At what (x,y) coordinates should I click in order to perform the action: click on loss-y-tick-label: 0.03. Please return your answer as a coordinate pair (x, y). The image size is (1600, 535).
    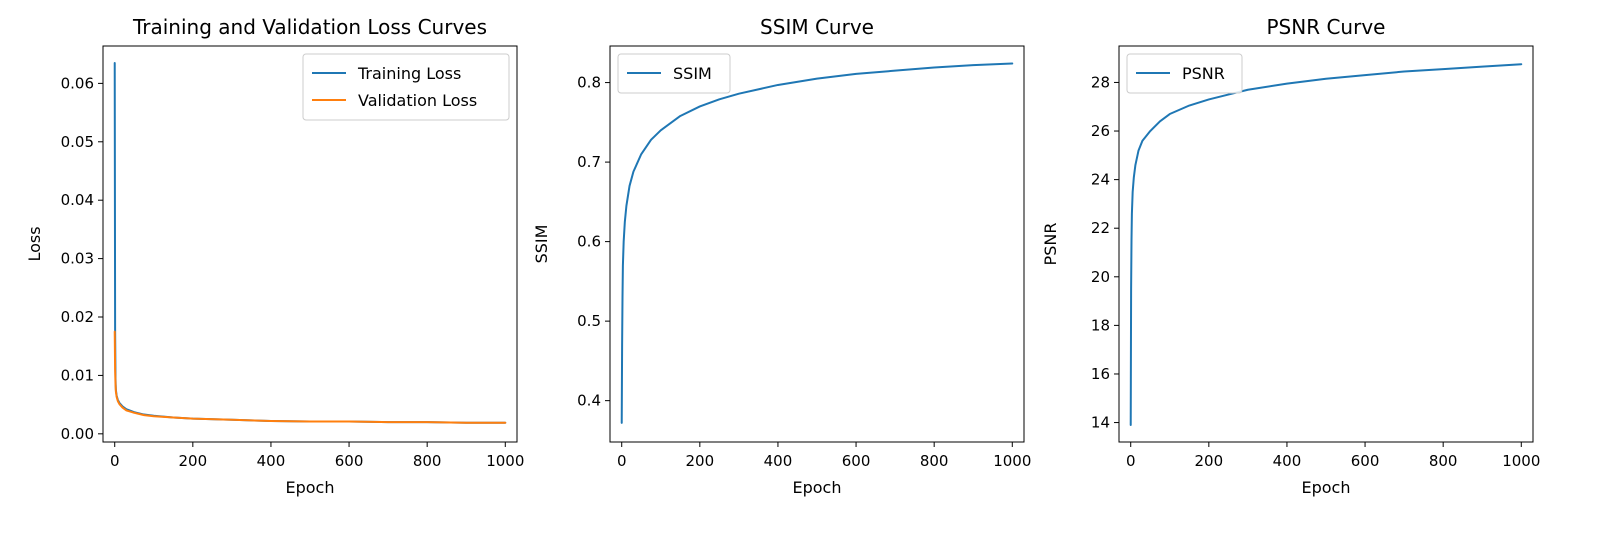
    Looking at the image, I should click on (77, 259).